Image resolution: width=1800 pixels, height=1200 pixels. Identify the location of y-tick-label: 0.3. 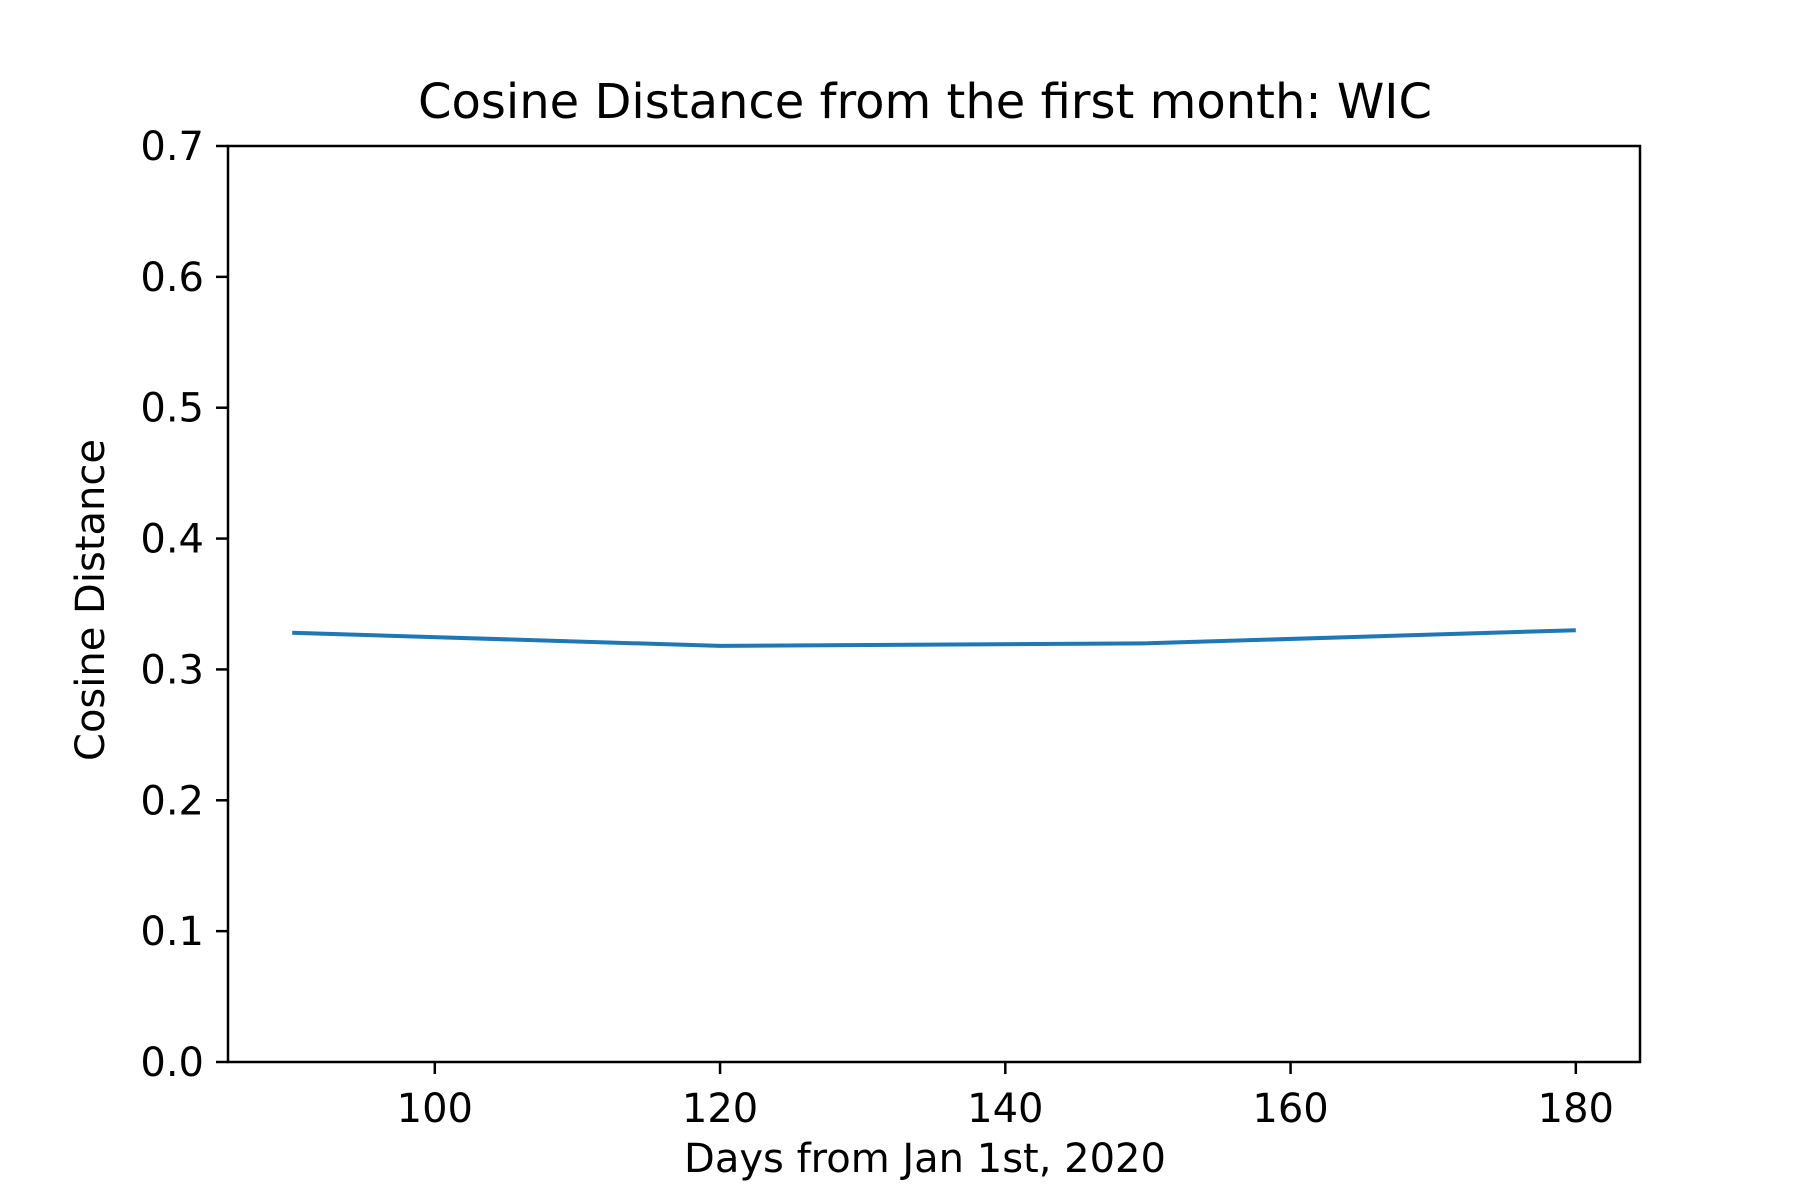
(172, 670).